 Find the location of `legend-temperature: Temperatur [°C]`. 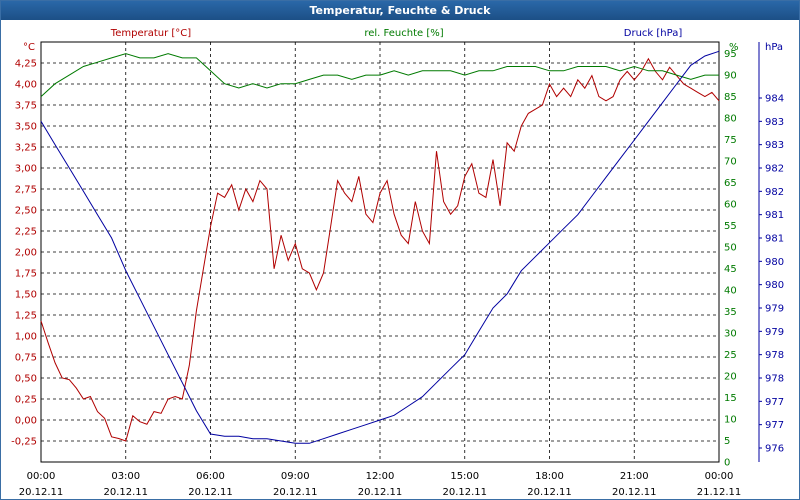

legend-temperature: Temperatur [°C] is located at coordinates (150, 33).